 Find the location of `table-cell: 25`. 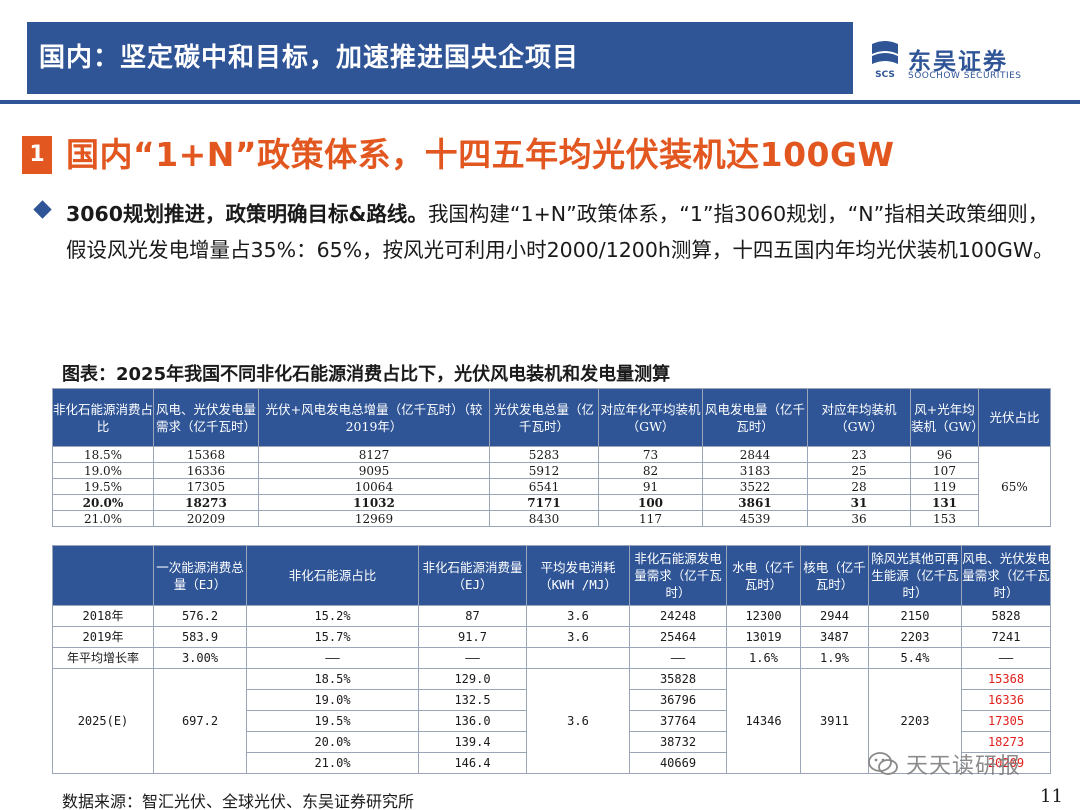

table-cell: 25 is located at coordinates (859, 470).